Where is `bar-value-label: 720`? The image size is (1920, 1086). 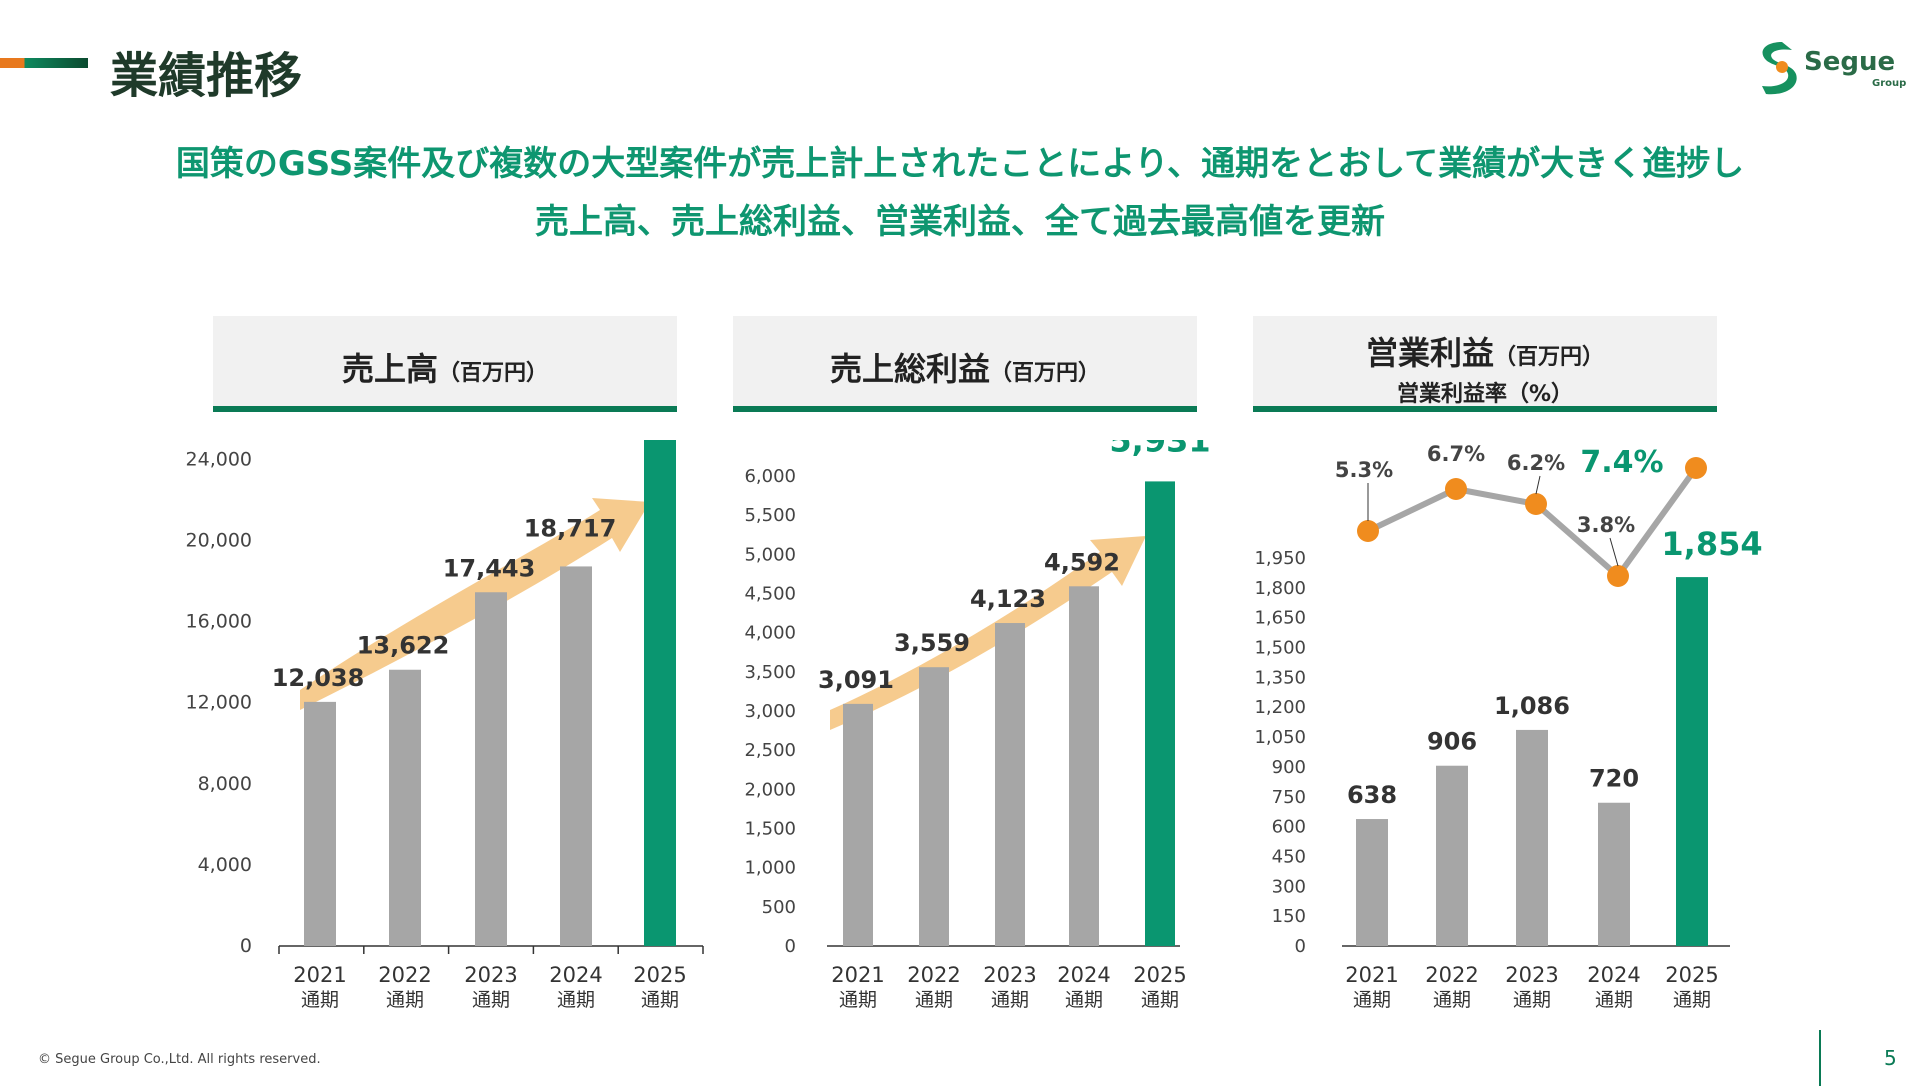 bar-value-label: 720 is located at coordinates (1614, 779).